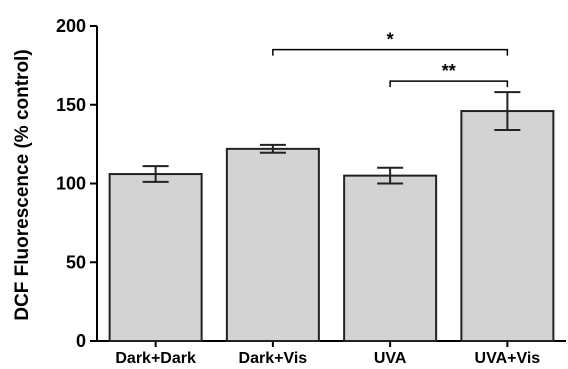 This screenshot has width=568, height=369. What do you see at coordinates (71, 184) in the screenshot?
I see `y-tick-label: 100` at bounding box center [71, 184].